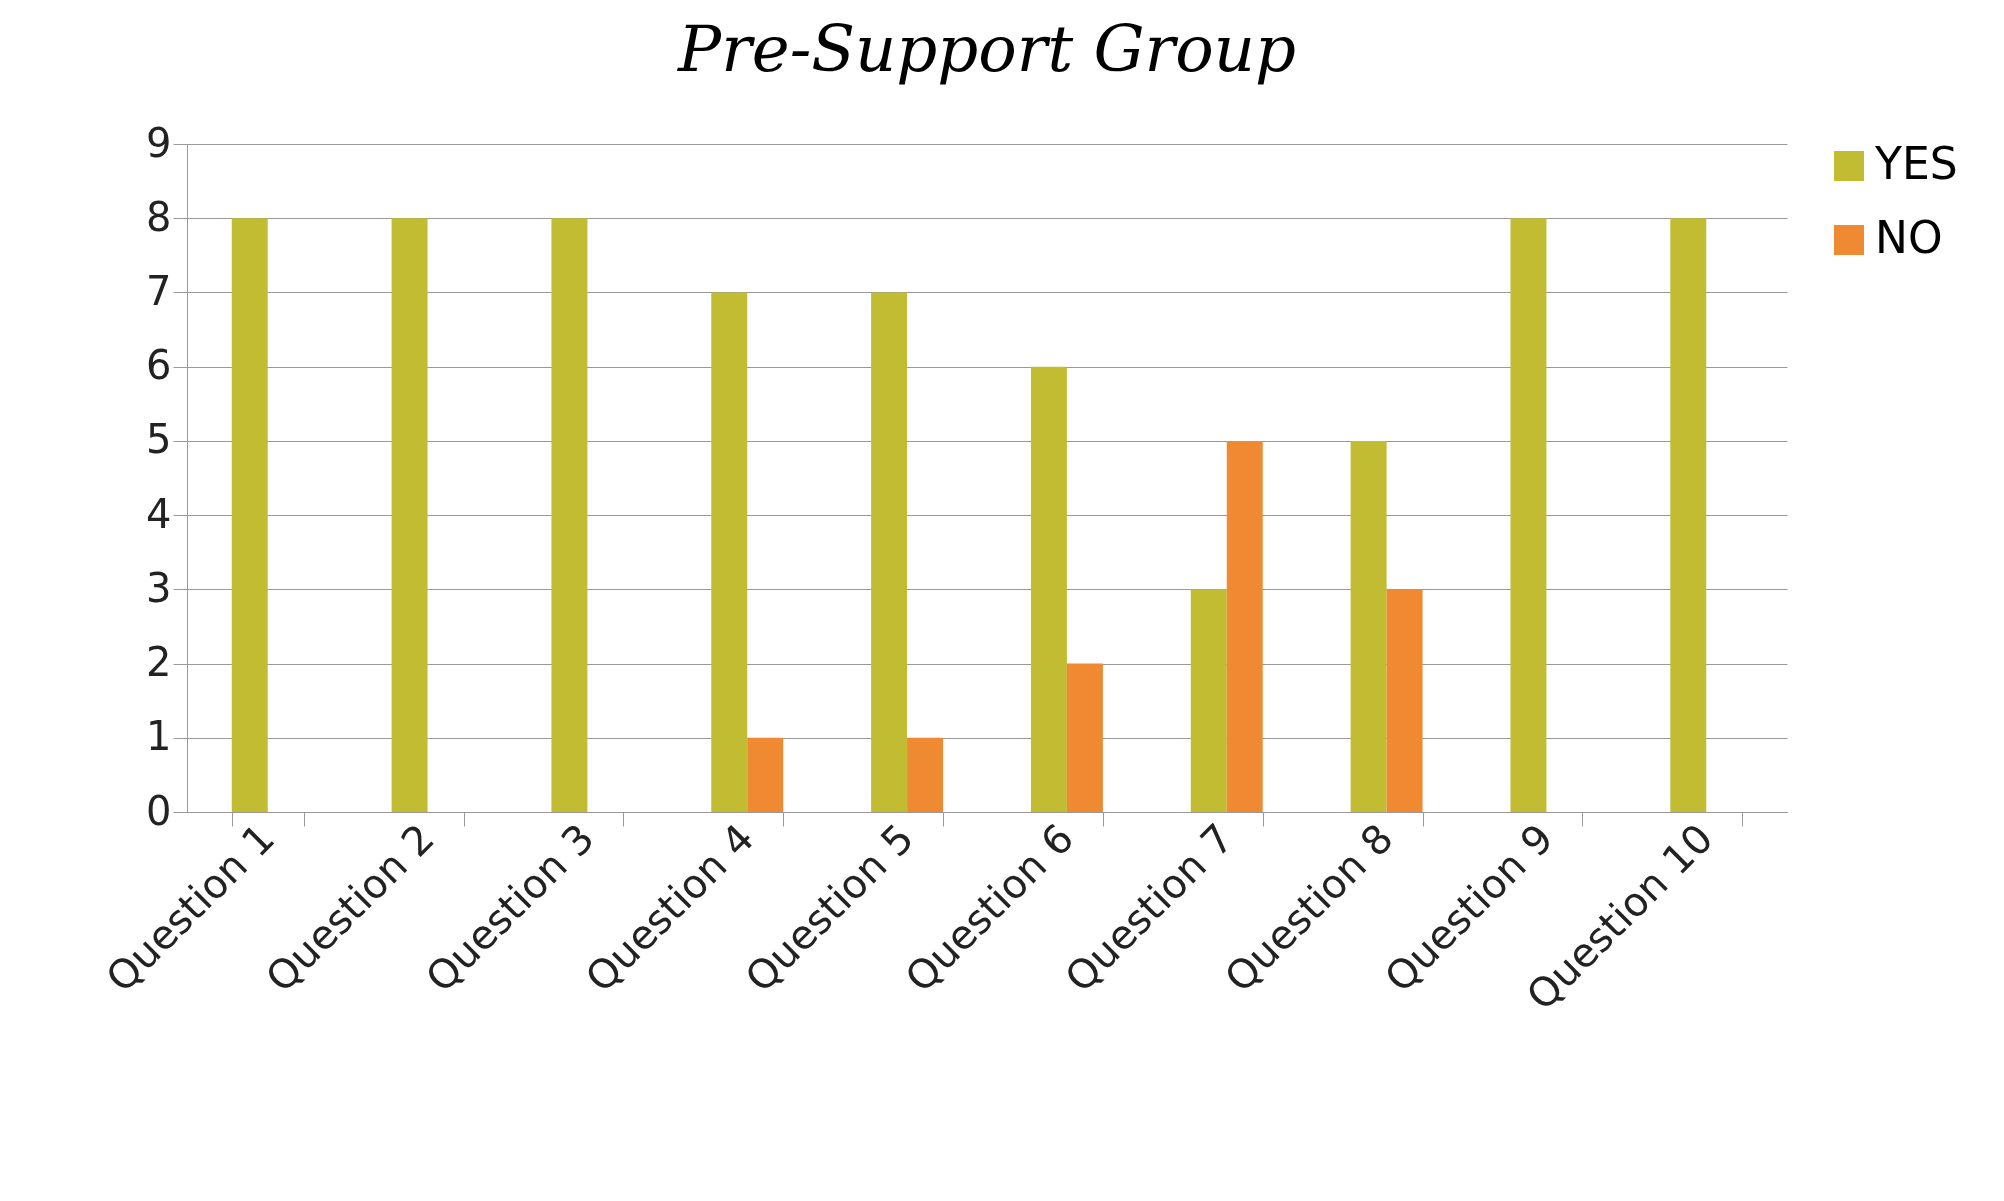 The height and width of the screenshot is (1201, 2004). What do you see at coordinates (159, 365) in the screenshot?
I see `y-tick-label: 6` at bounding box center [159, 365].